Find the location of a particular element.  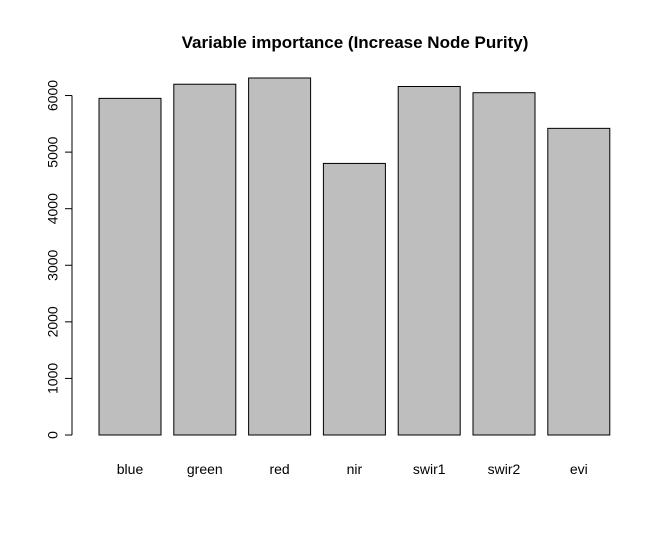

bar-swir1 is located at coordinates (429, 260).